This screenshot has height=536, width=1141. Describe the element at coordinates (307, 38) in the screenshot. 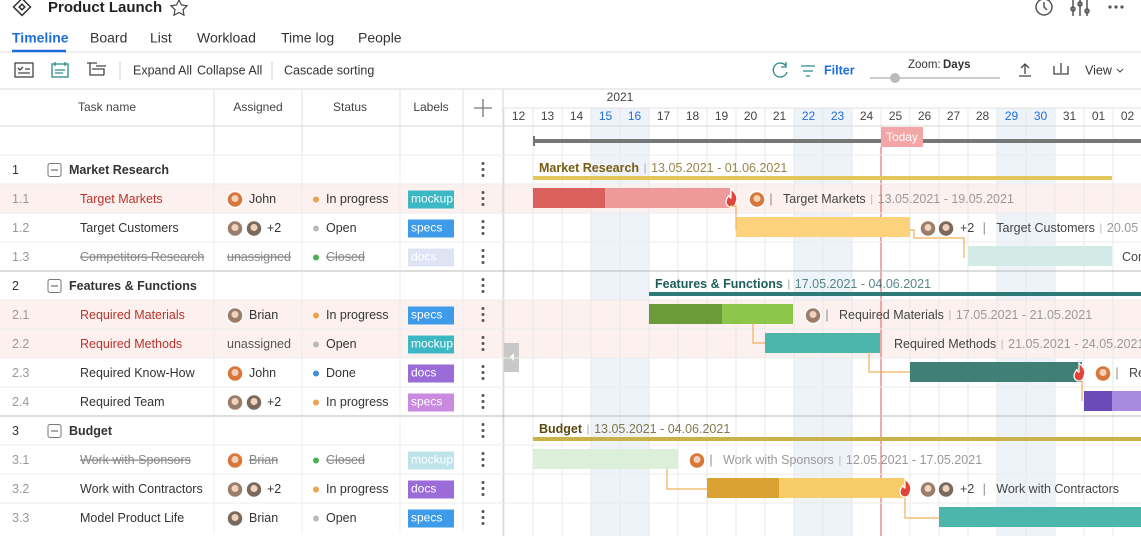

I see `tab: Time log` at that location.